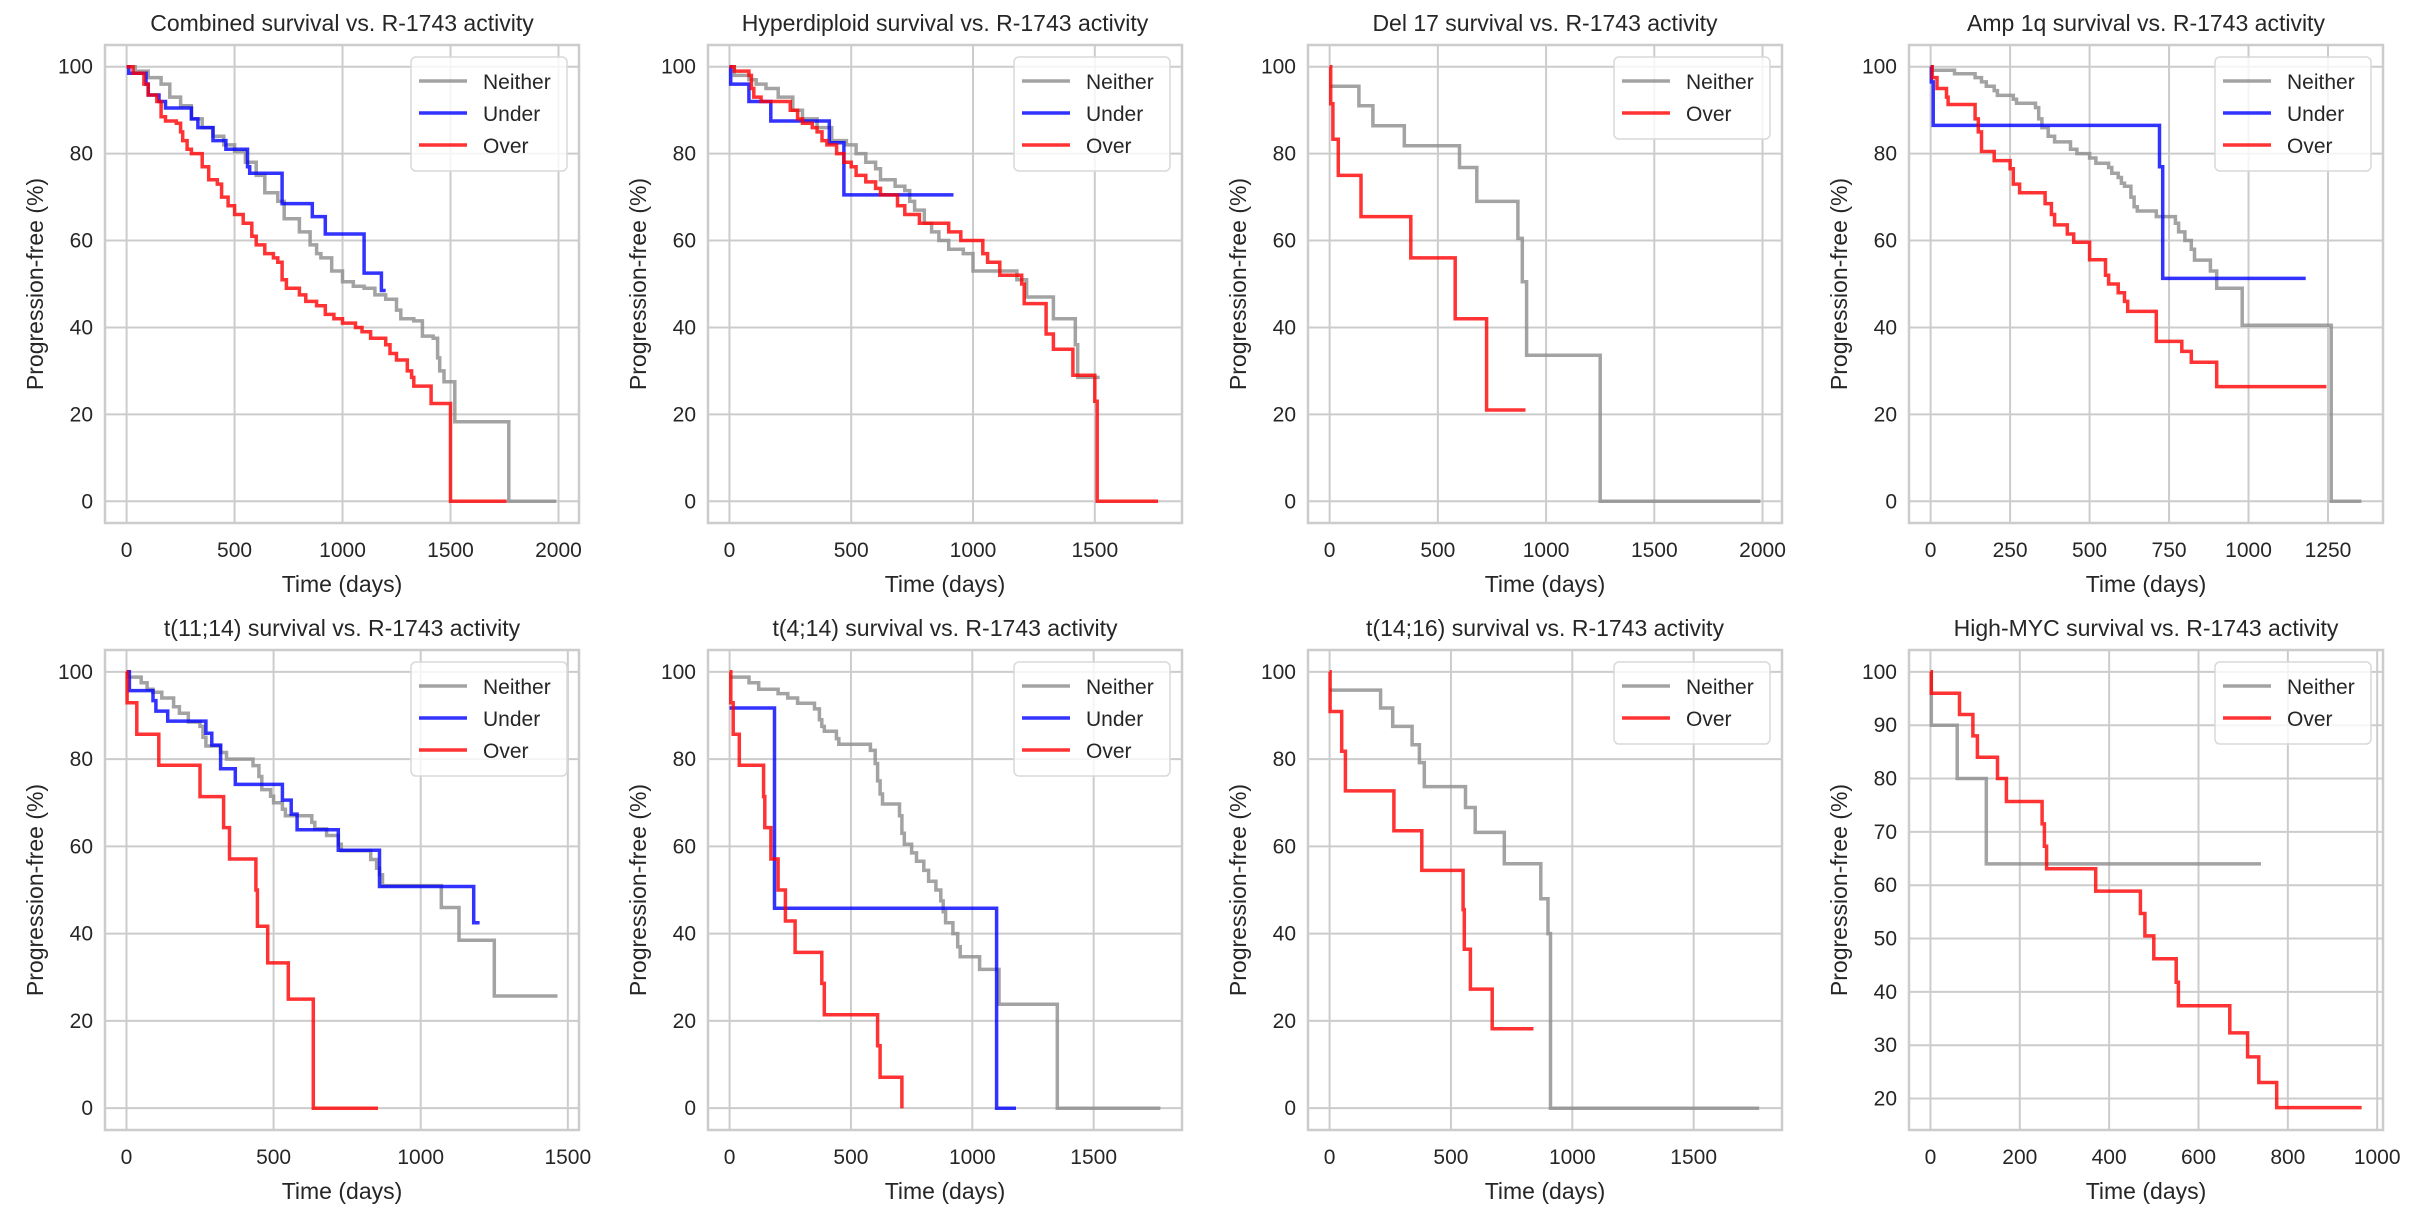 The width and height of the screenshot is (2418, 1218). Describe the element at coordinates (1885, 832) in the screenshot. I see `y-tick-label: 70` at that location.